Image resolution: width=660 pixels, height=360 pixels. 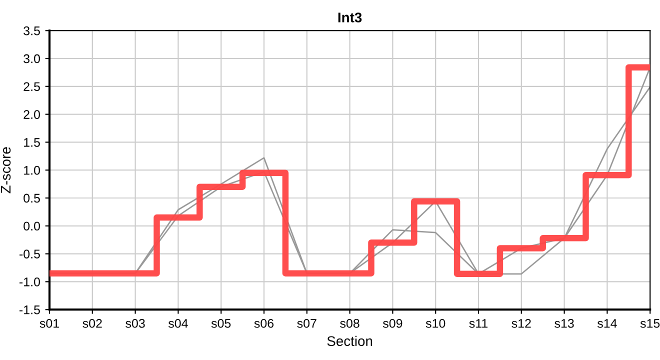 What do you see at coordinates (521, 323) in the screenshot?
I see `x-tick-label: s12` at bounding box center [521, 323].